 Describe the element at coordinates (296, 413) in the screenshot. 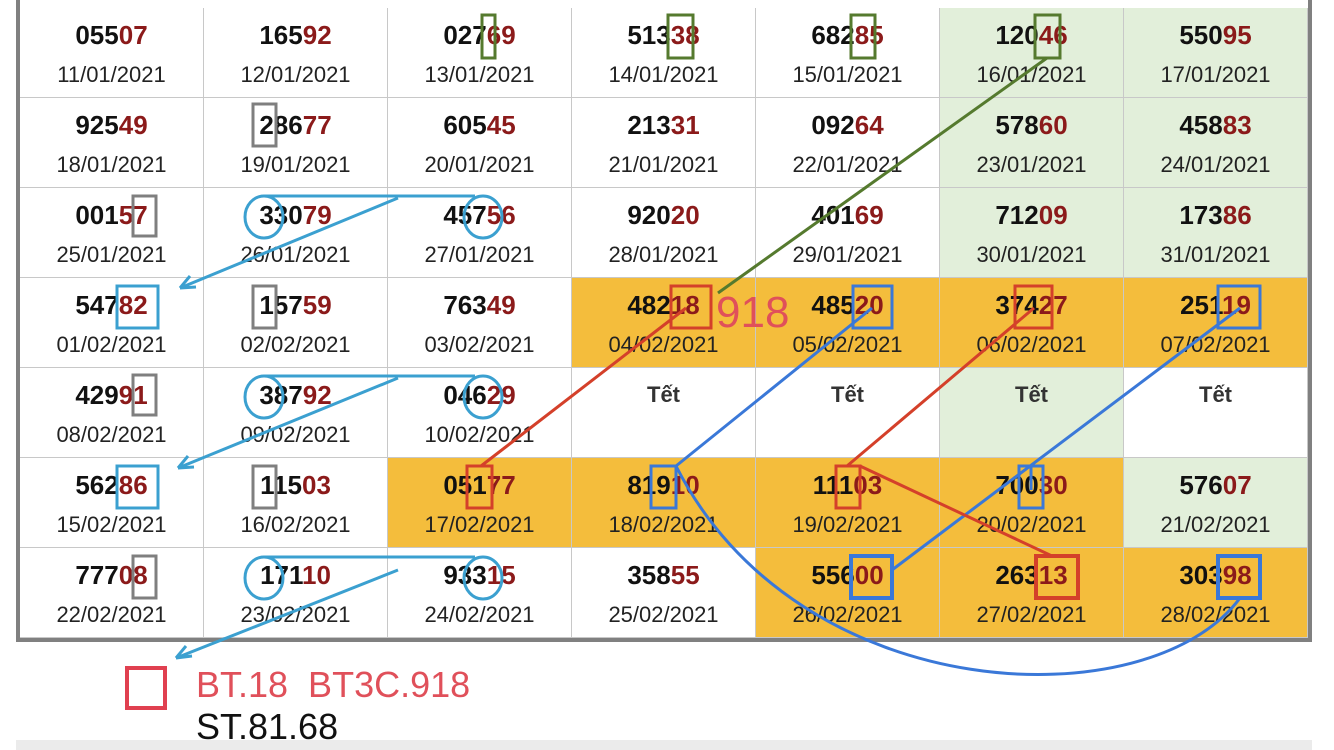

I see `table-cell: 38792 09/02/2021` at that location.